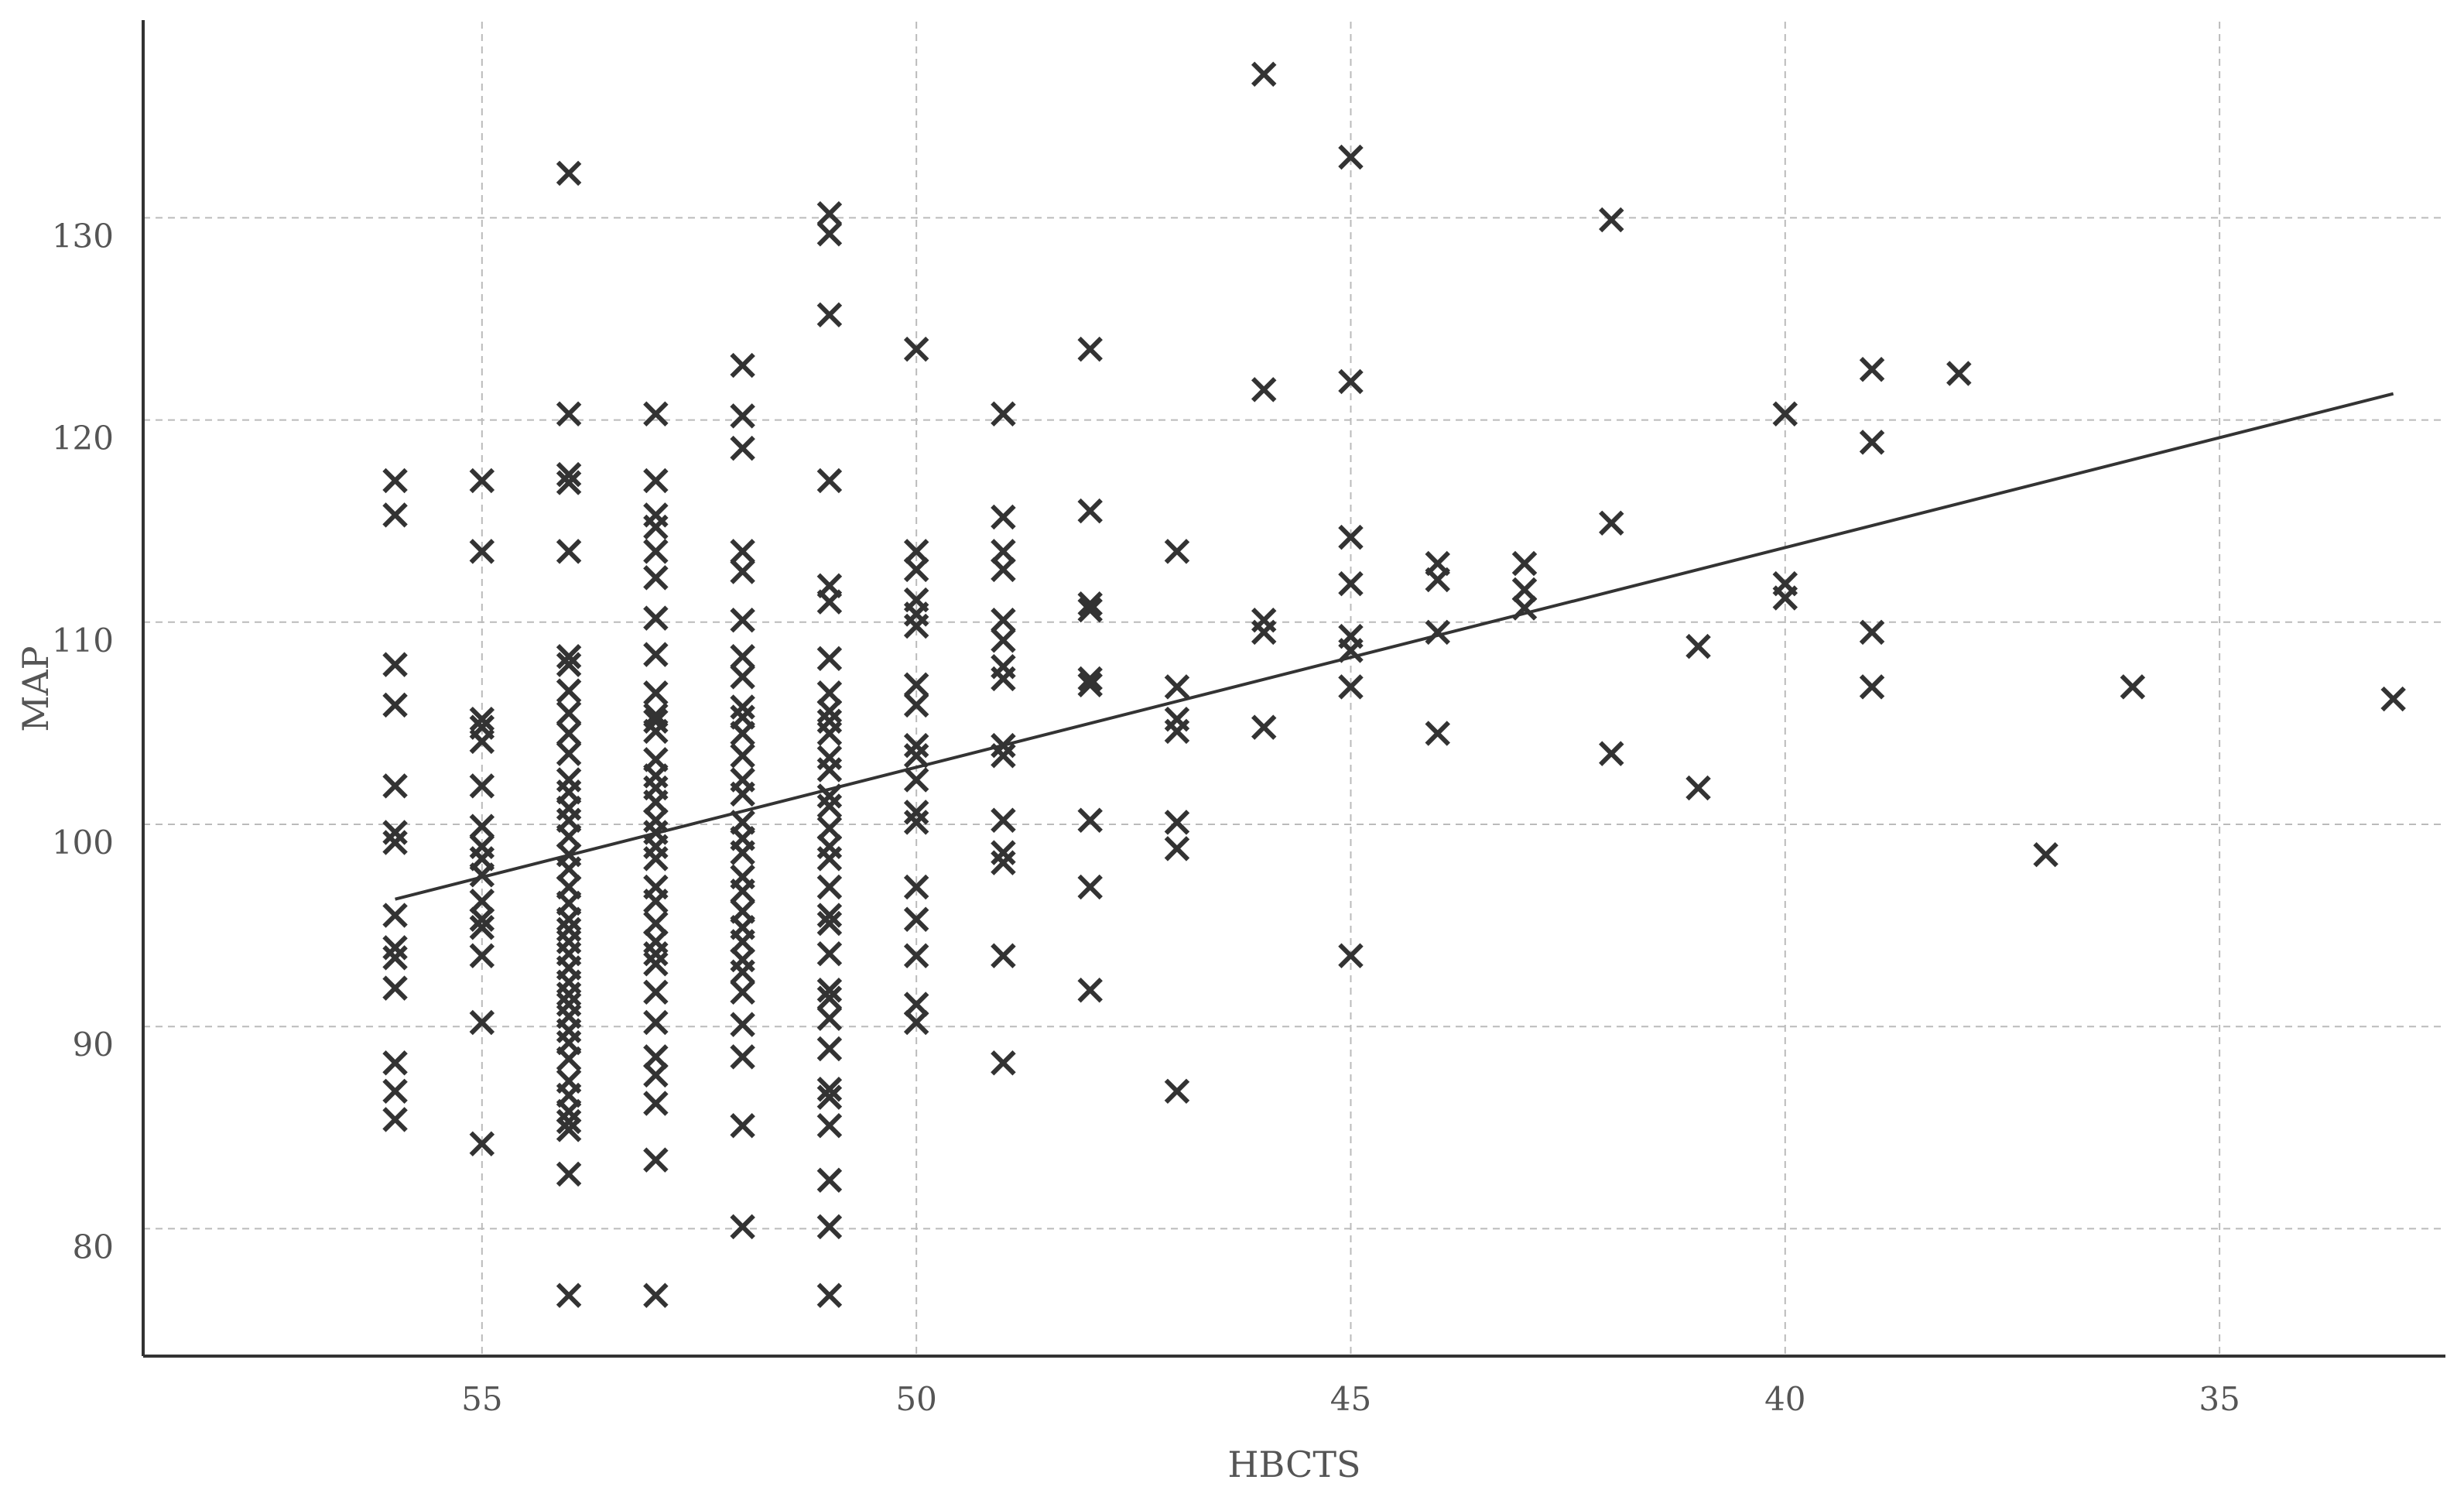 Image resolution: width=2464 pixels, height=1490 pixels. I want to click on y-tick-label: 110, so click(83, 640).